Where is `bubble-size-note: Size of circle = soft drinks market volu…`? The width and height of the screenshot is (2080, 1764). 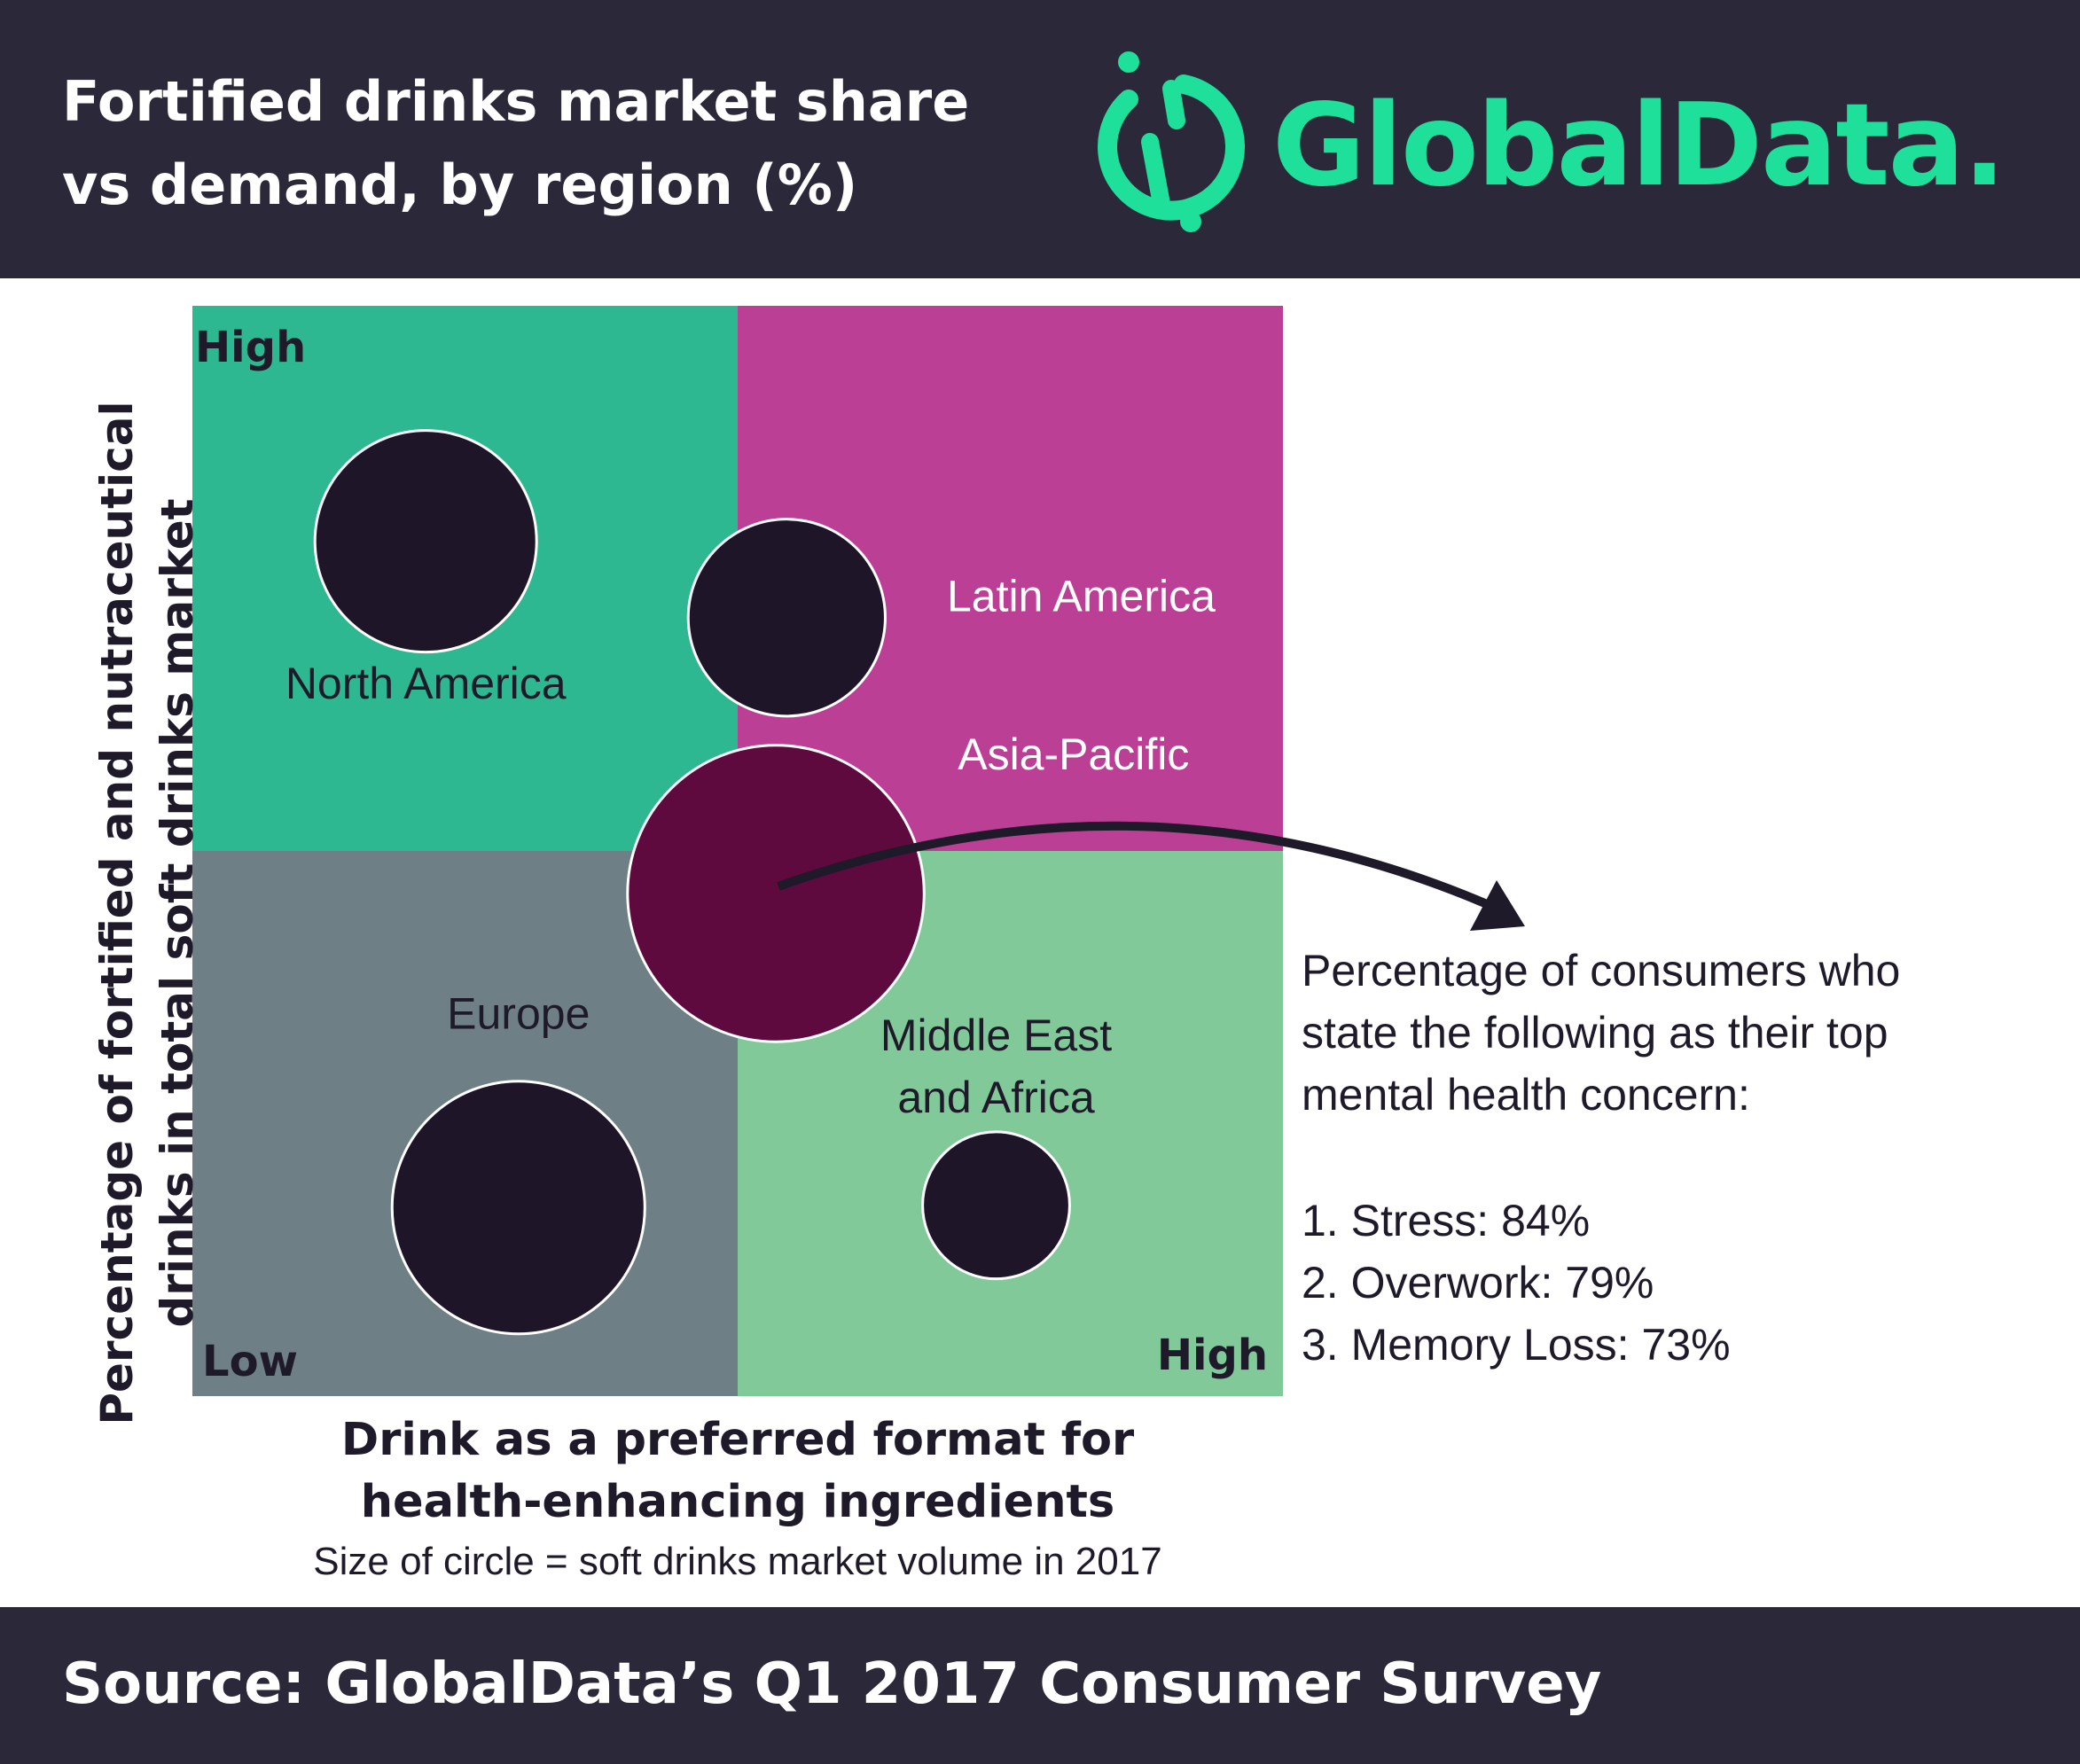 bubble-size-note: Size of circle = soft drinks market volu… is located at coordinates (737, 1561).